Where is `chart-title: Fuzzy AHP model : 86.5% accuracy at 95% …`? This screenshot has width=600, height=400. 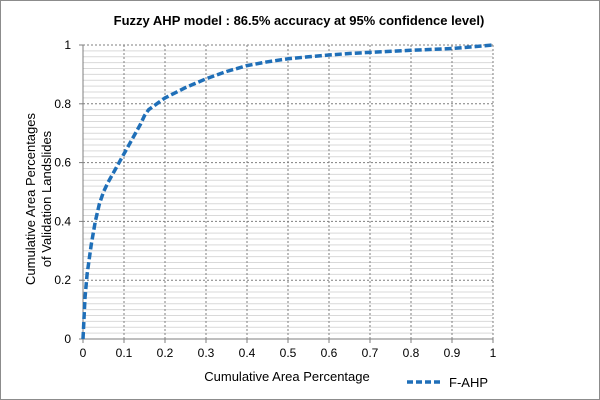
chart-title: Fuzzy AHP model : 86.5% accuracy at 95% … is located at coordinates (299, 20).